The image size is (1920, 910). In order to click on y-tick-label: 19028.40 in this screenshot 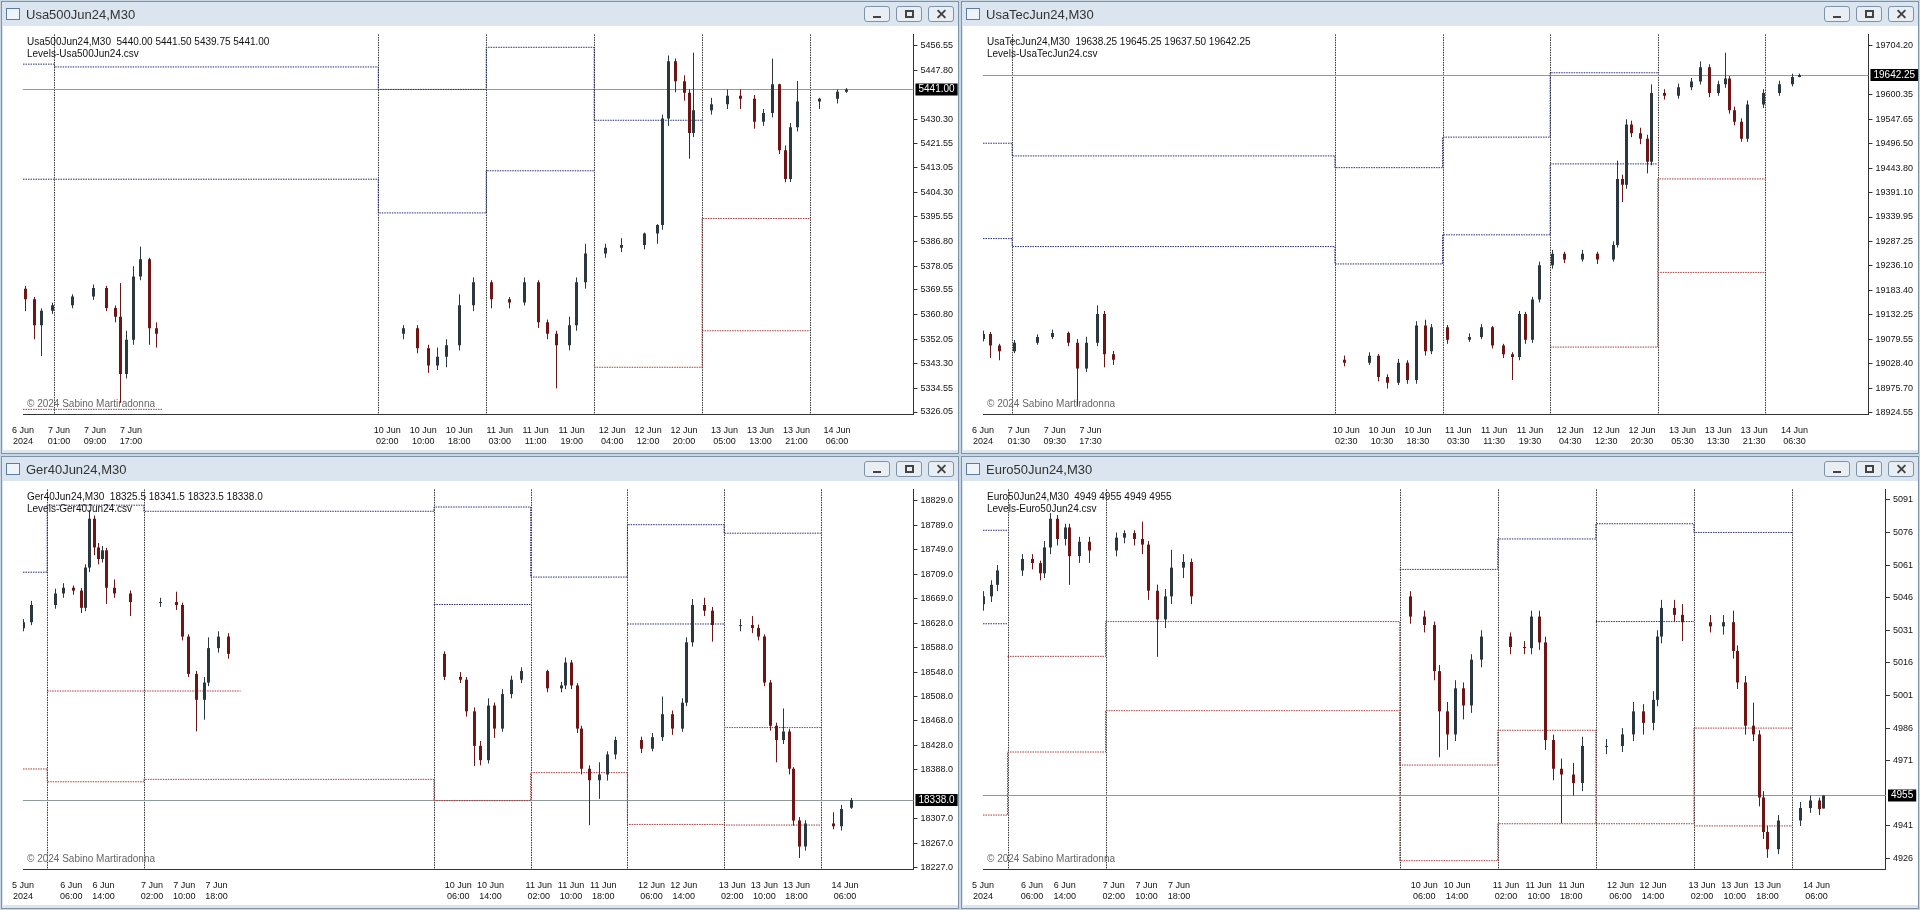, I will do `click(1894, 362)`.